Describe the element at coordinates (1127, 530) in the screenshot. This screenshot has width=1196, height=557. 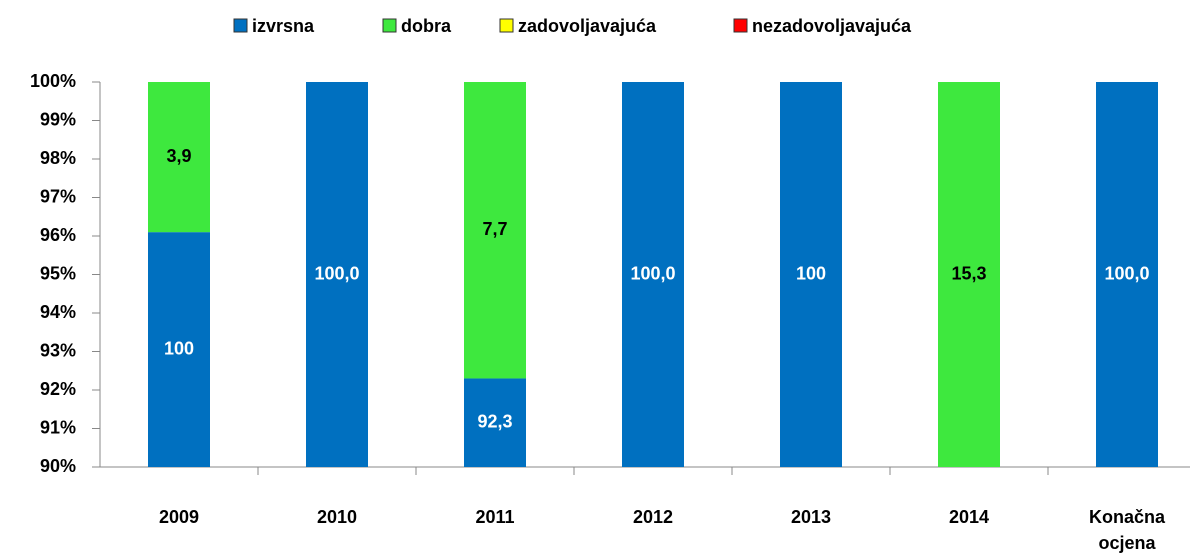
I see `x-tick-label: Konačna ocjena` at that location.